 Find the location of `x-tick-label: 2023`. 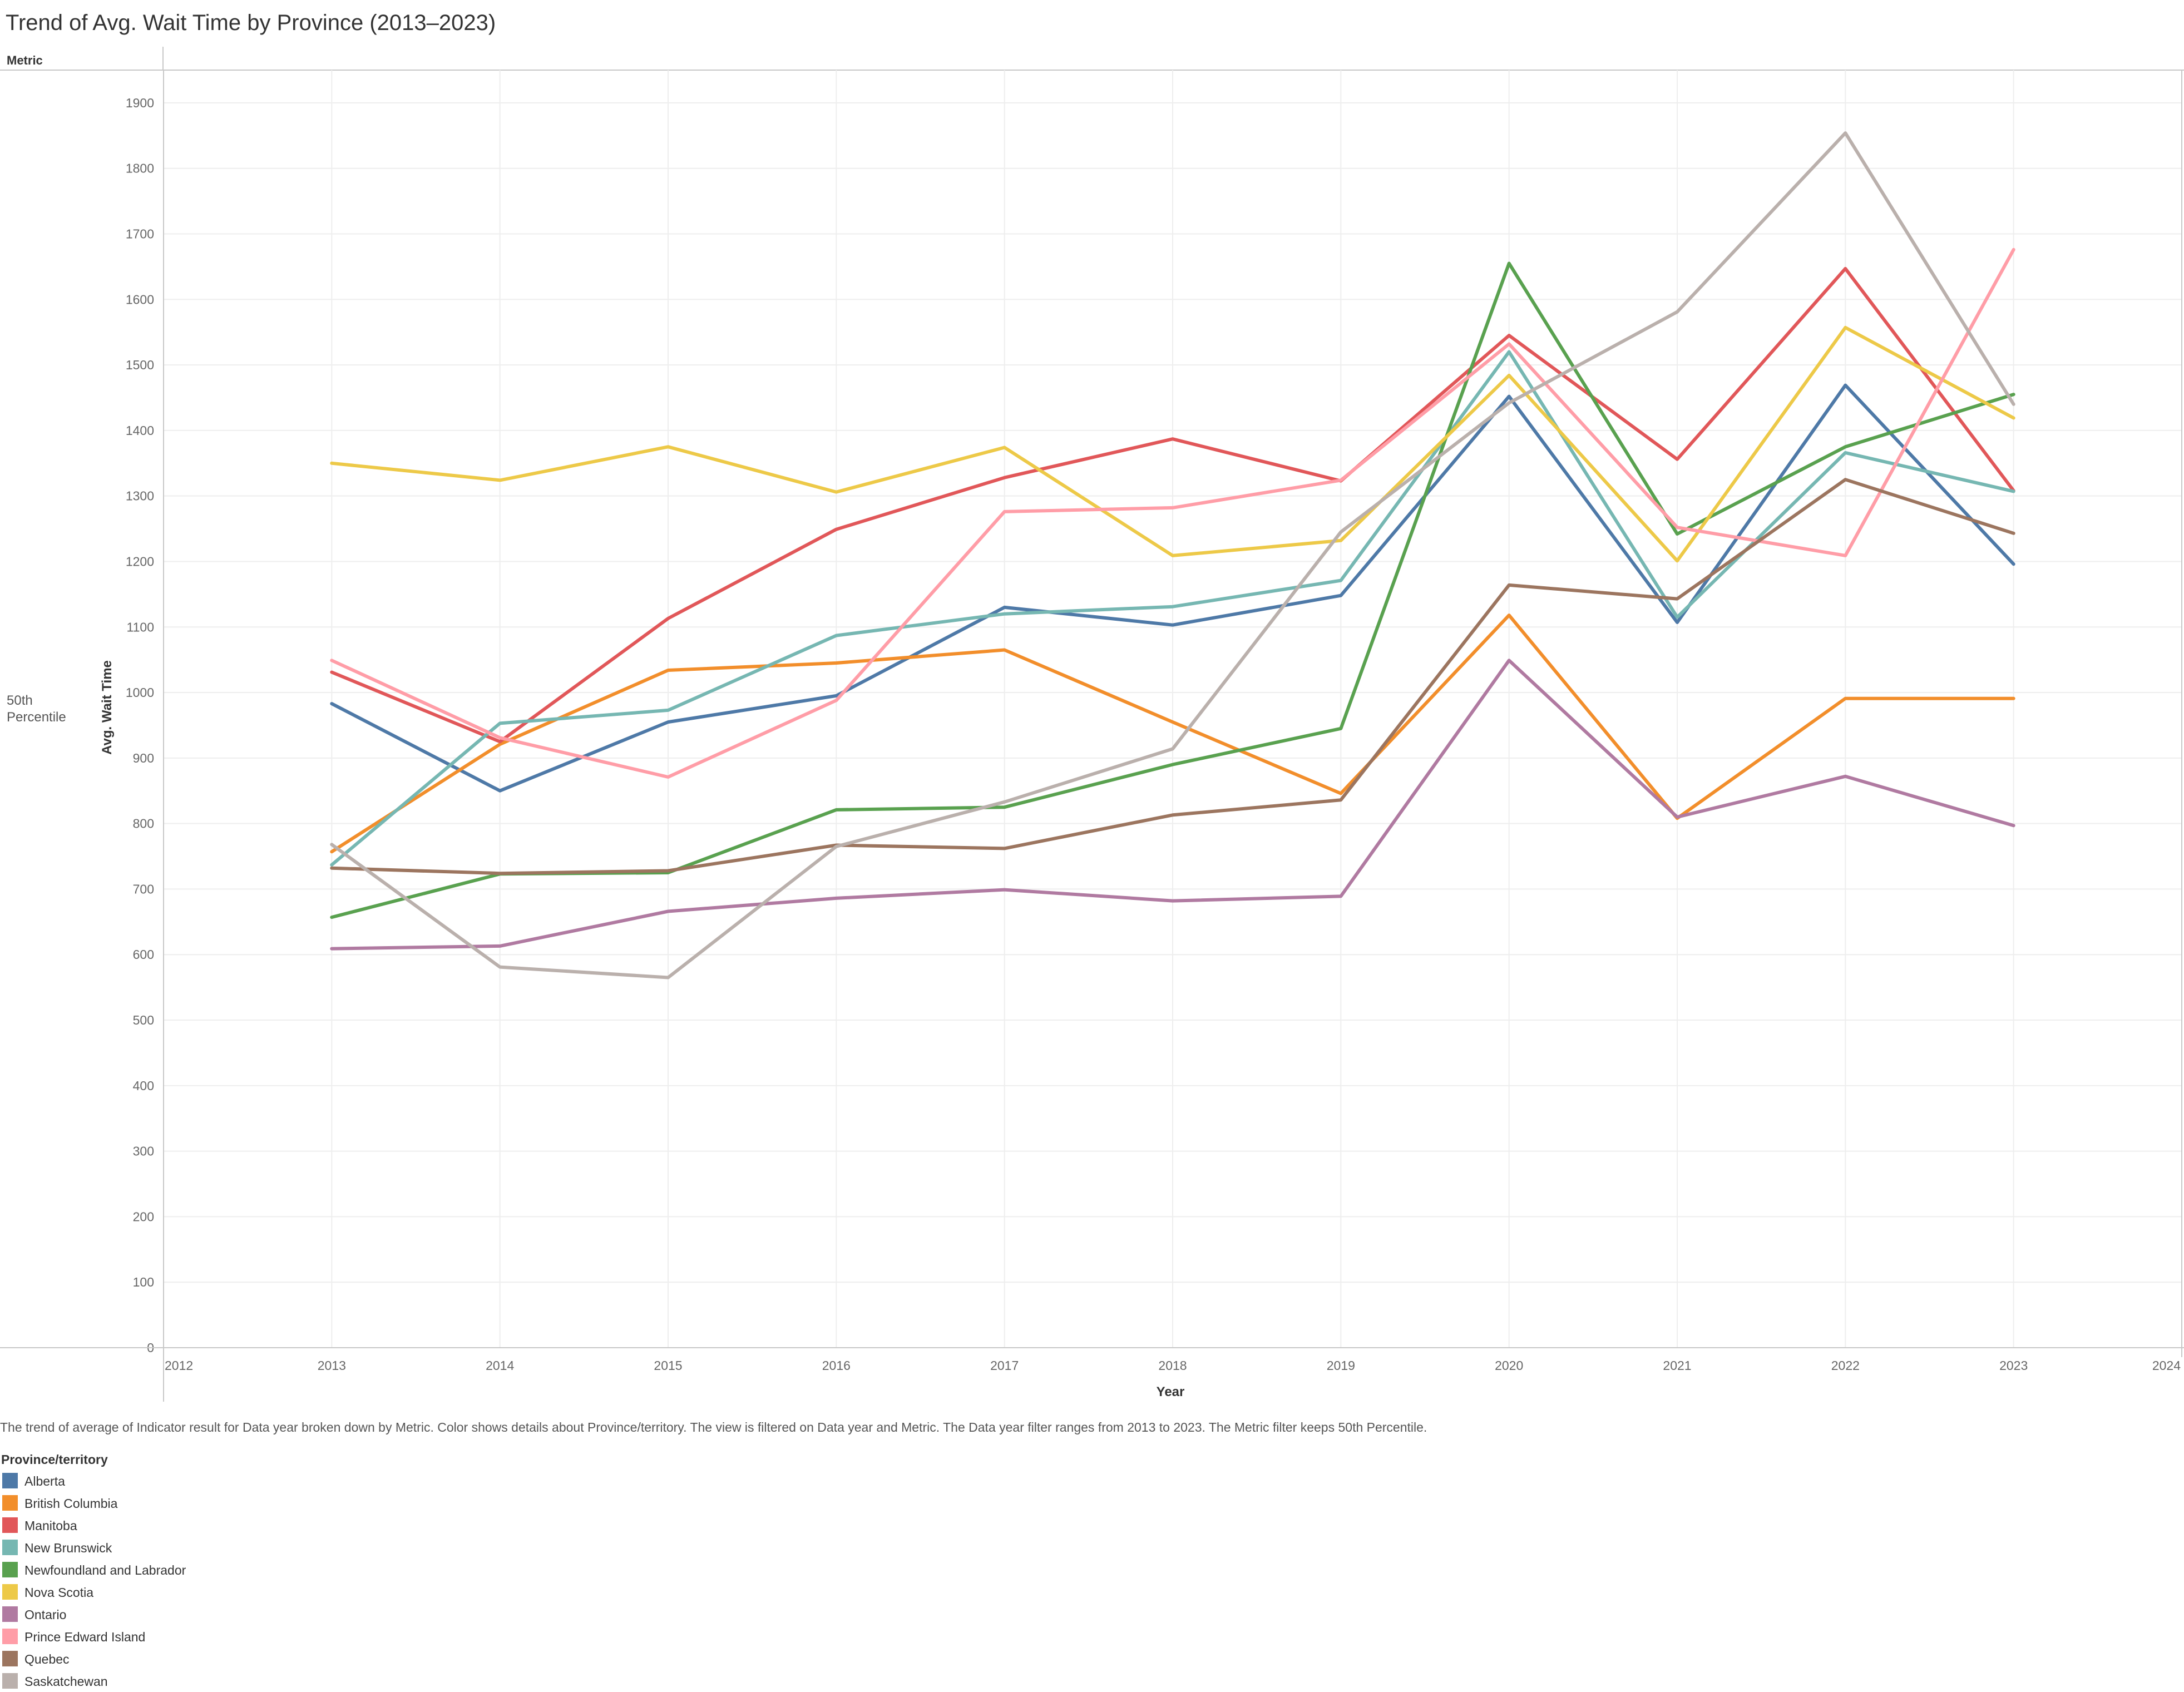

x-tick-label: 2023 is located at coordinates (2013, 1365).